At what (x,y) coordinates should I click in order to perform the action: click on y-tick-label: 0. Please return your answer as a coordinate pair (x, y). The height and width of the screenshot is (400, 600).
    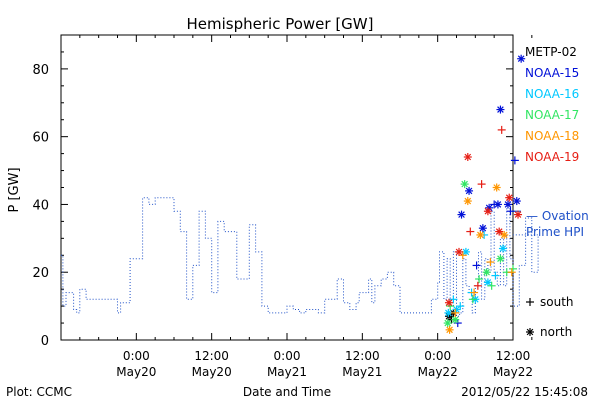
    Looking at the image, I should click on (45, 341).